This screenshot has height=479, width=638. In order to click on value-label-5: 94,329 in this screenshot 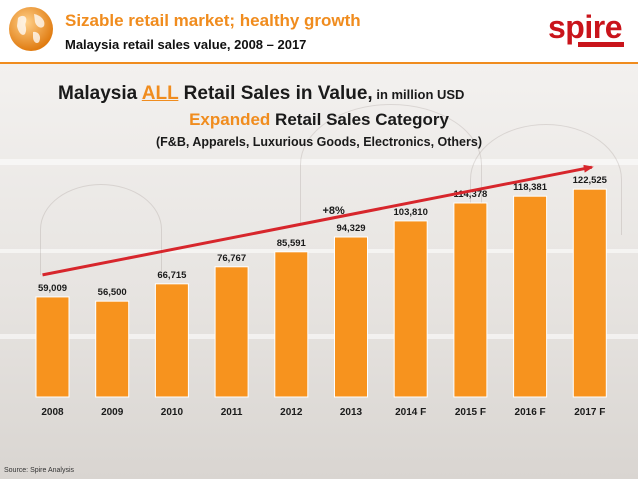, I will do `click(350, 228)`.